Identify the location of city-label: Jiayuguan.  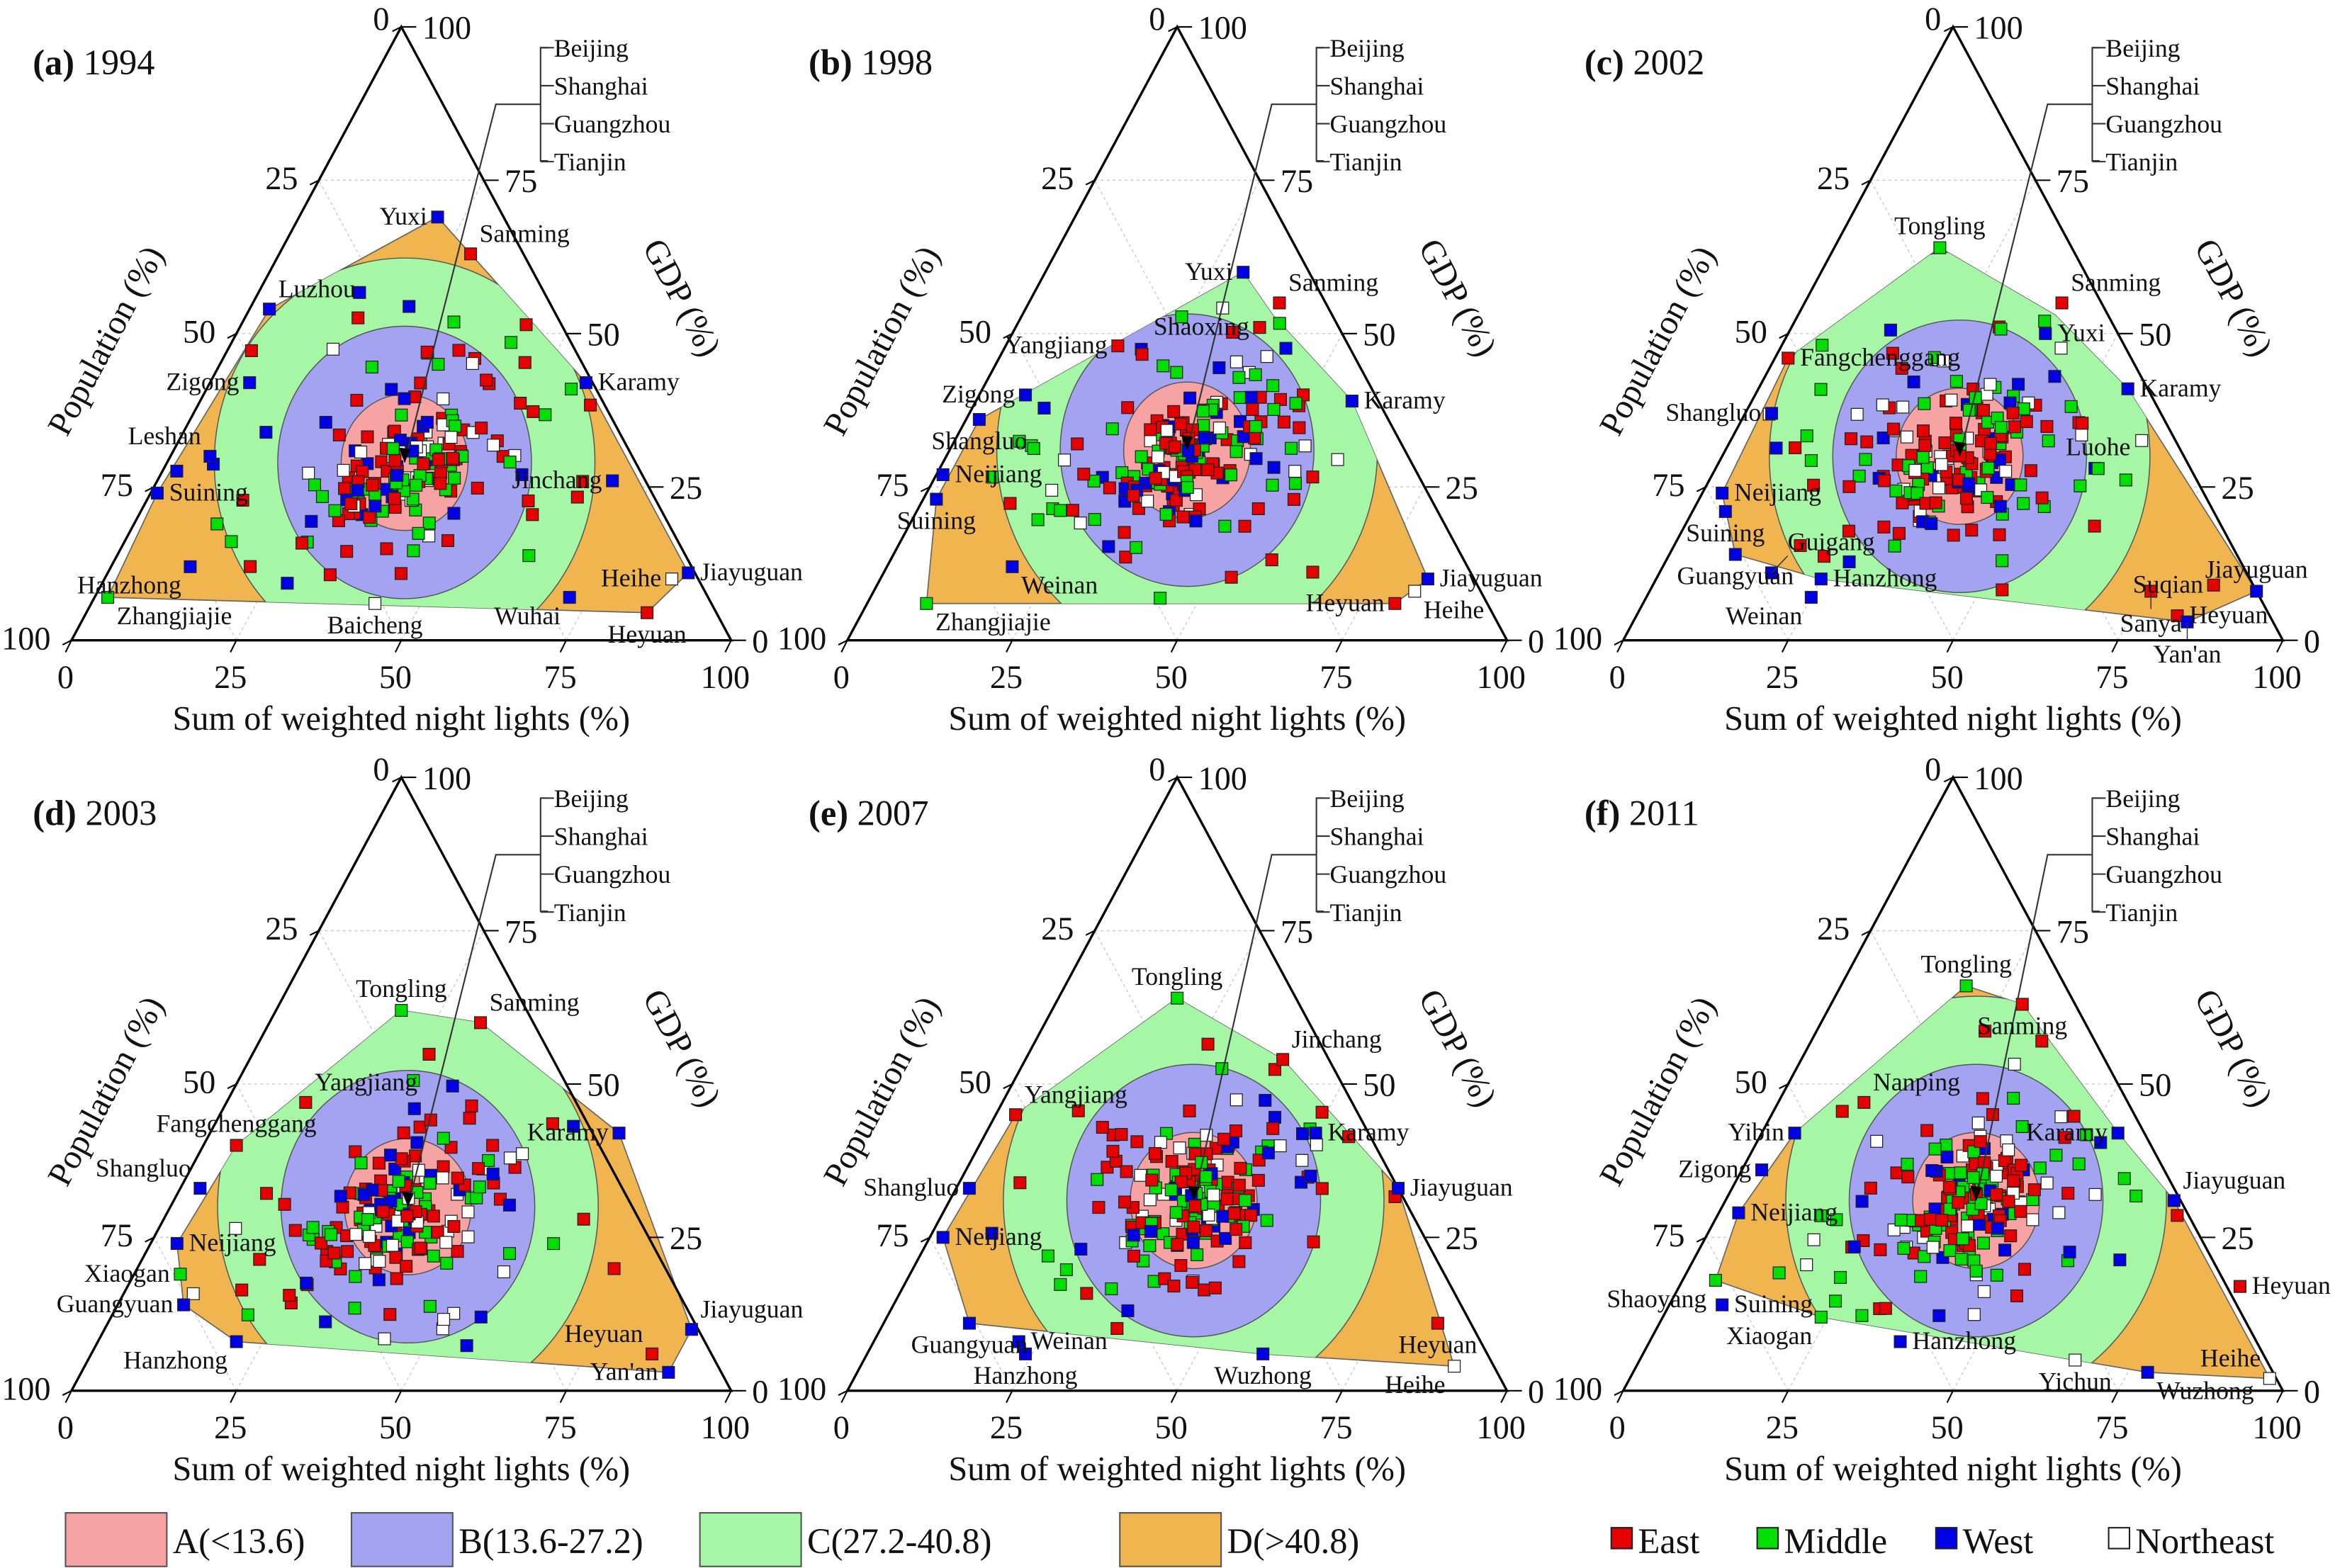
(752, 1309).